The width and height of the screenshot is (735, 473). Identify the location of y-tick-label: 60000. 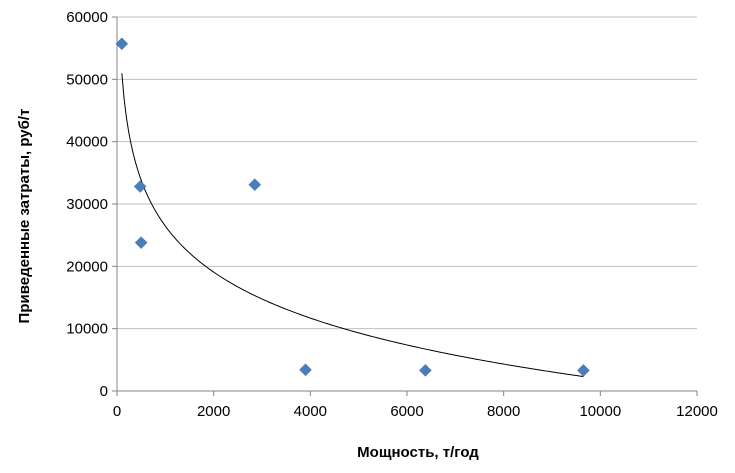
(87, 17).